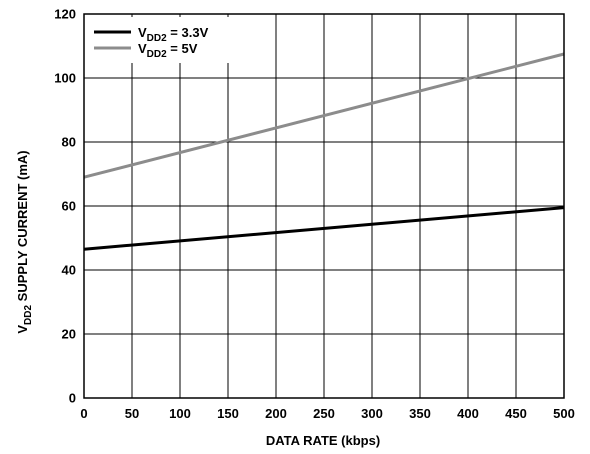 The width and height of the screenshot is (590, 454). Describe the element at coordinates (132, 413) in the screenshot. I see `x-tick-label: 50` at that location.